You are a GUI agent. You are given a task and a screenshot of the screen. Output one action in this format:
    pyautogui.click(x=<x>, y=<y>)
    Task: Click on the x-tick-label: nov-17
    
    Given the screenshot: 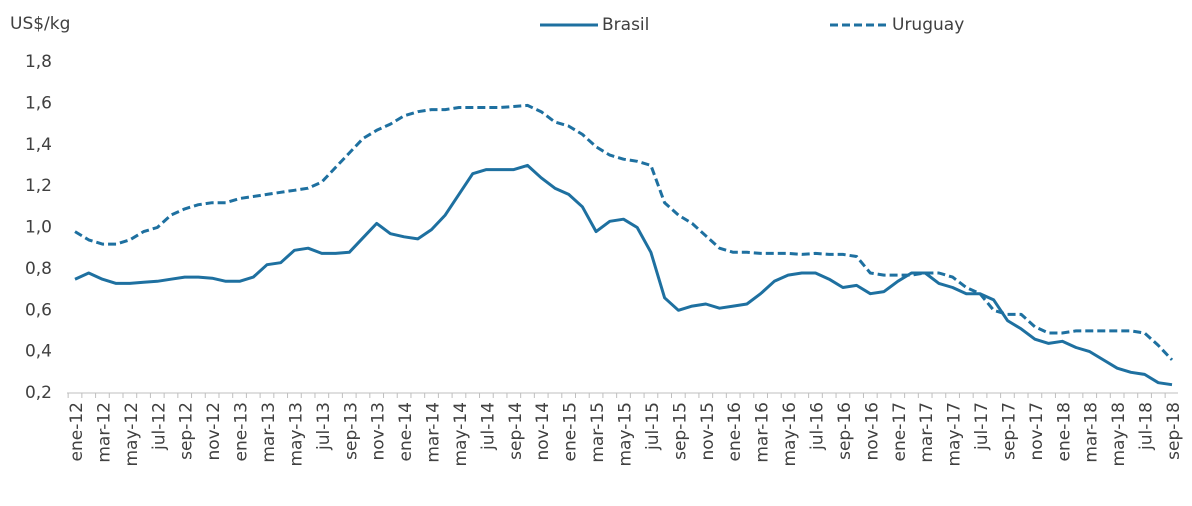 What is the action you would take?
    pyautogui.click(x=1037, y=431)
    